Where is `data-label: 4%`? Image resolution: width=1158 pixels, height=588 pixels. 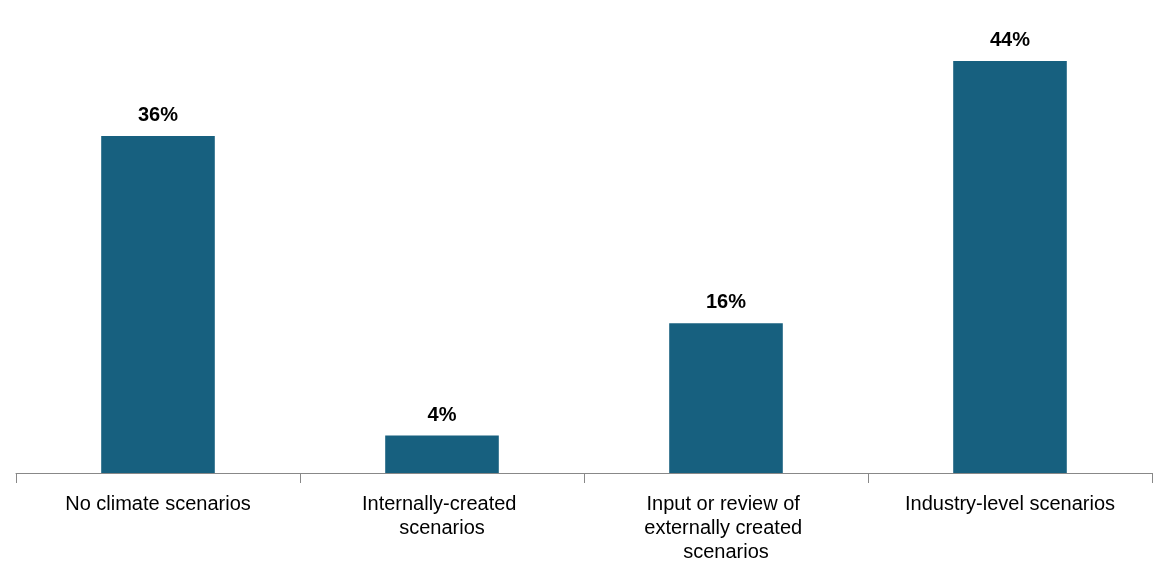
data-label: 4% is located at coordinates (442, 413).